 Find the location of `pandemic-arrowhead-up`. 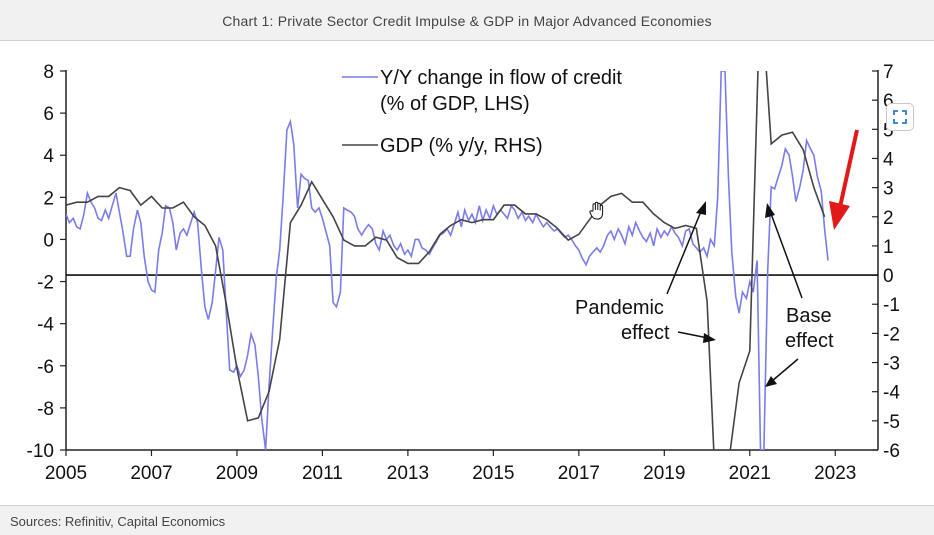

pandemic-arrowhead-up is located at coordinates (701, 208).